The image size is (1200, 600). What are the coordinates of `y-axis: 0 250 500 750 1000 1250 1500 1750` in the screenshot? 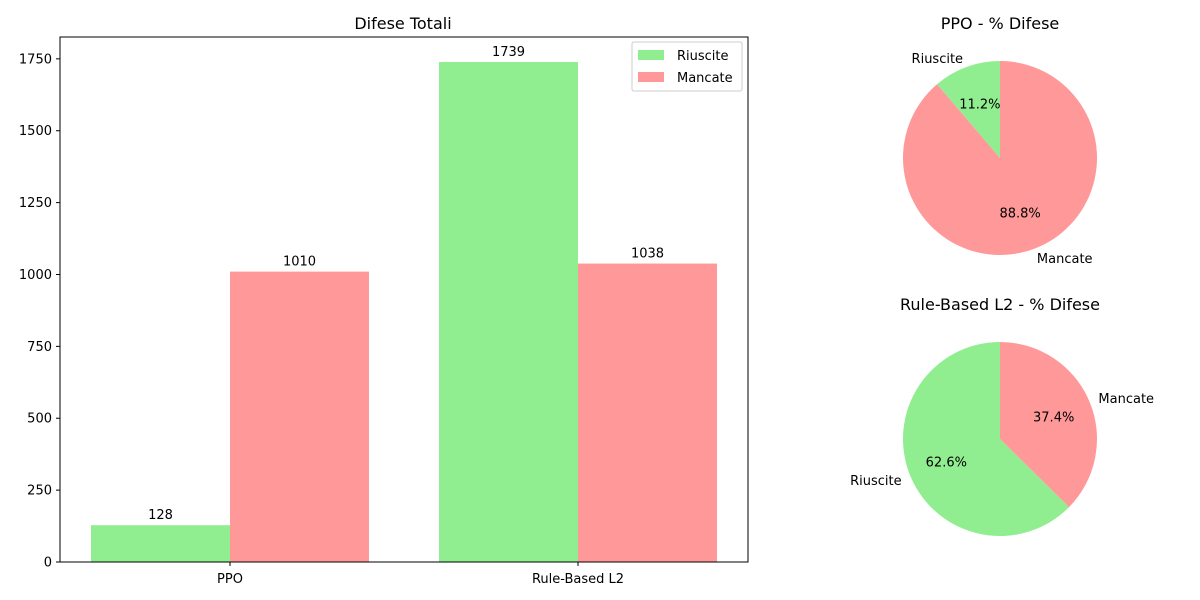 It's located at (39, 311).